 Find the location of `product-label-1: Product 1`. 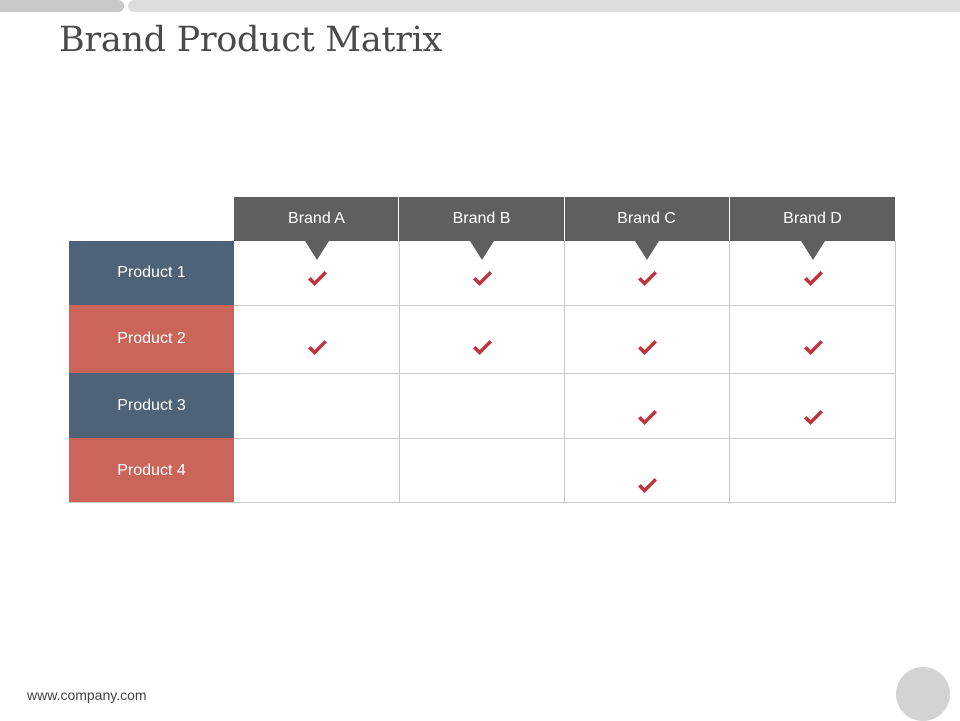

product-label-1: Product 1 is located at coordinates (151, 273).